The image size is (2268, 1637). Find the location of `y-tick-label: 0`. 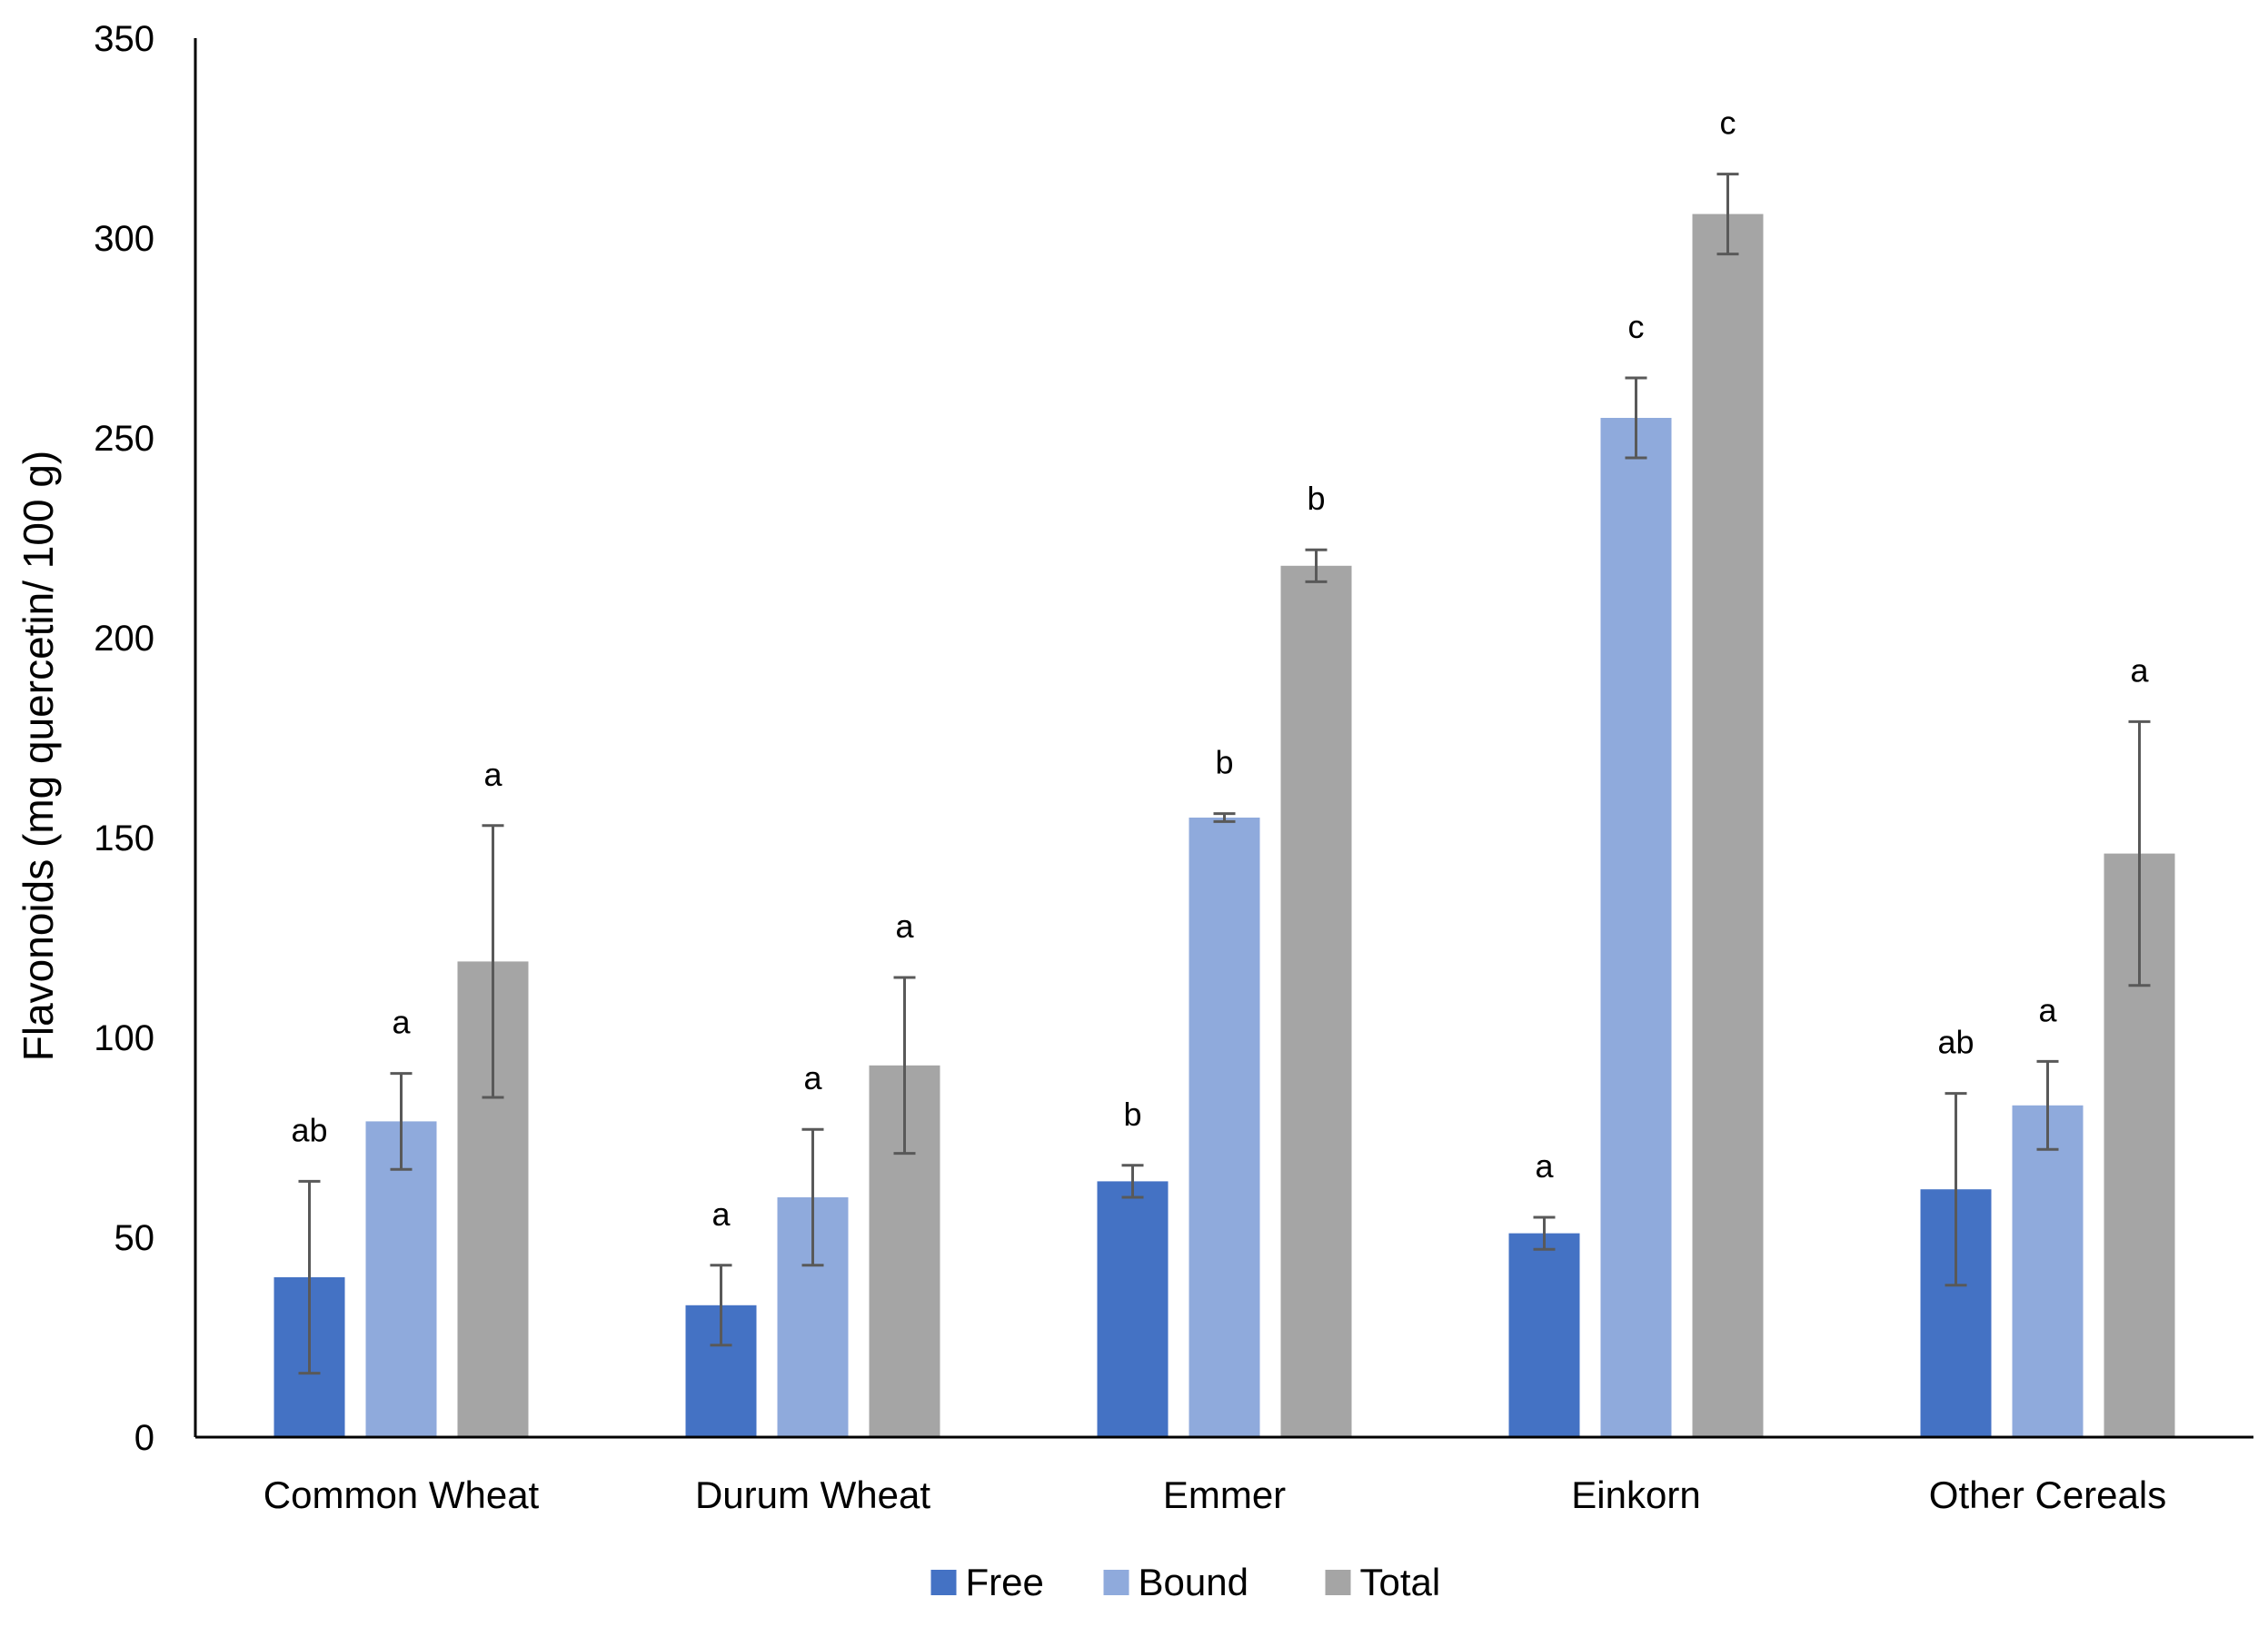

y-tick-label: 0 is located at coordinates (144, 1438).